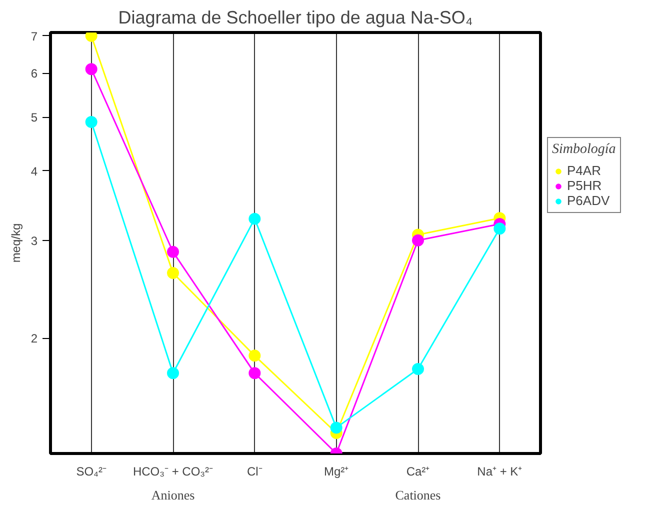  Describe the element at coordinates (499, 471) in the screenshot. I see `x-tick-label: Na⁺ + K⁺` at that location.